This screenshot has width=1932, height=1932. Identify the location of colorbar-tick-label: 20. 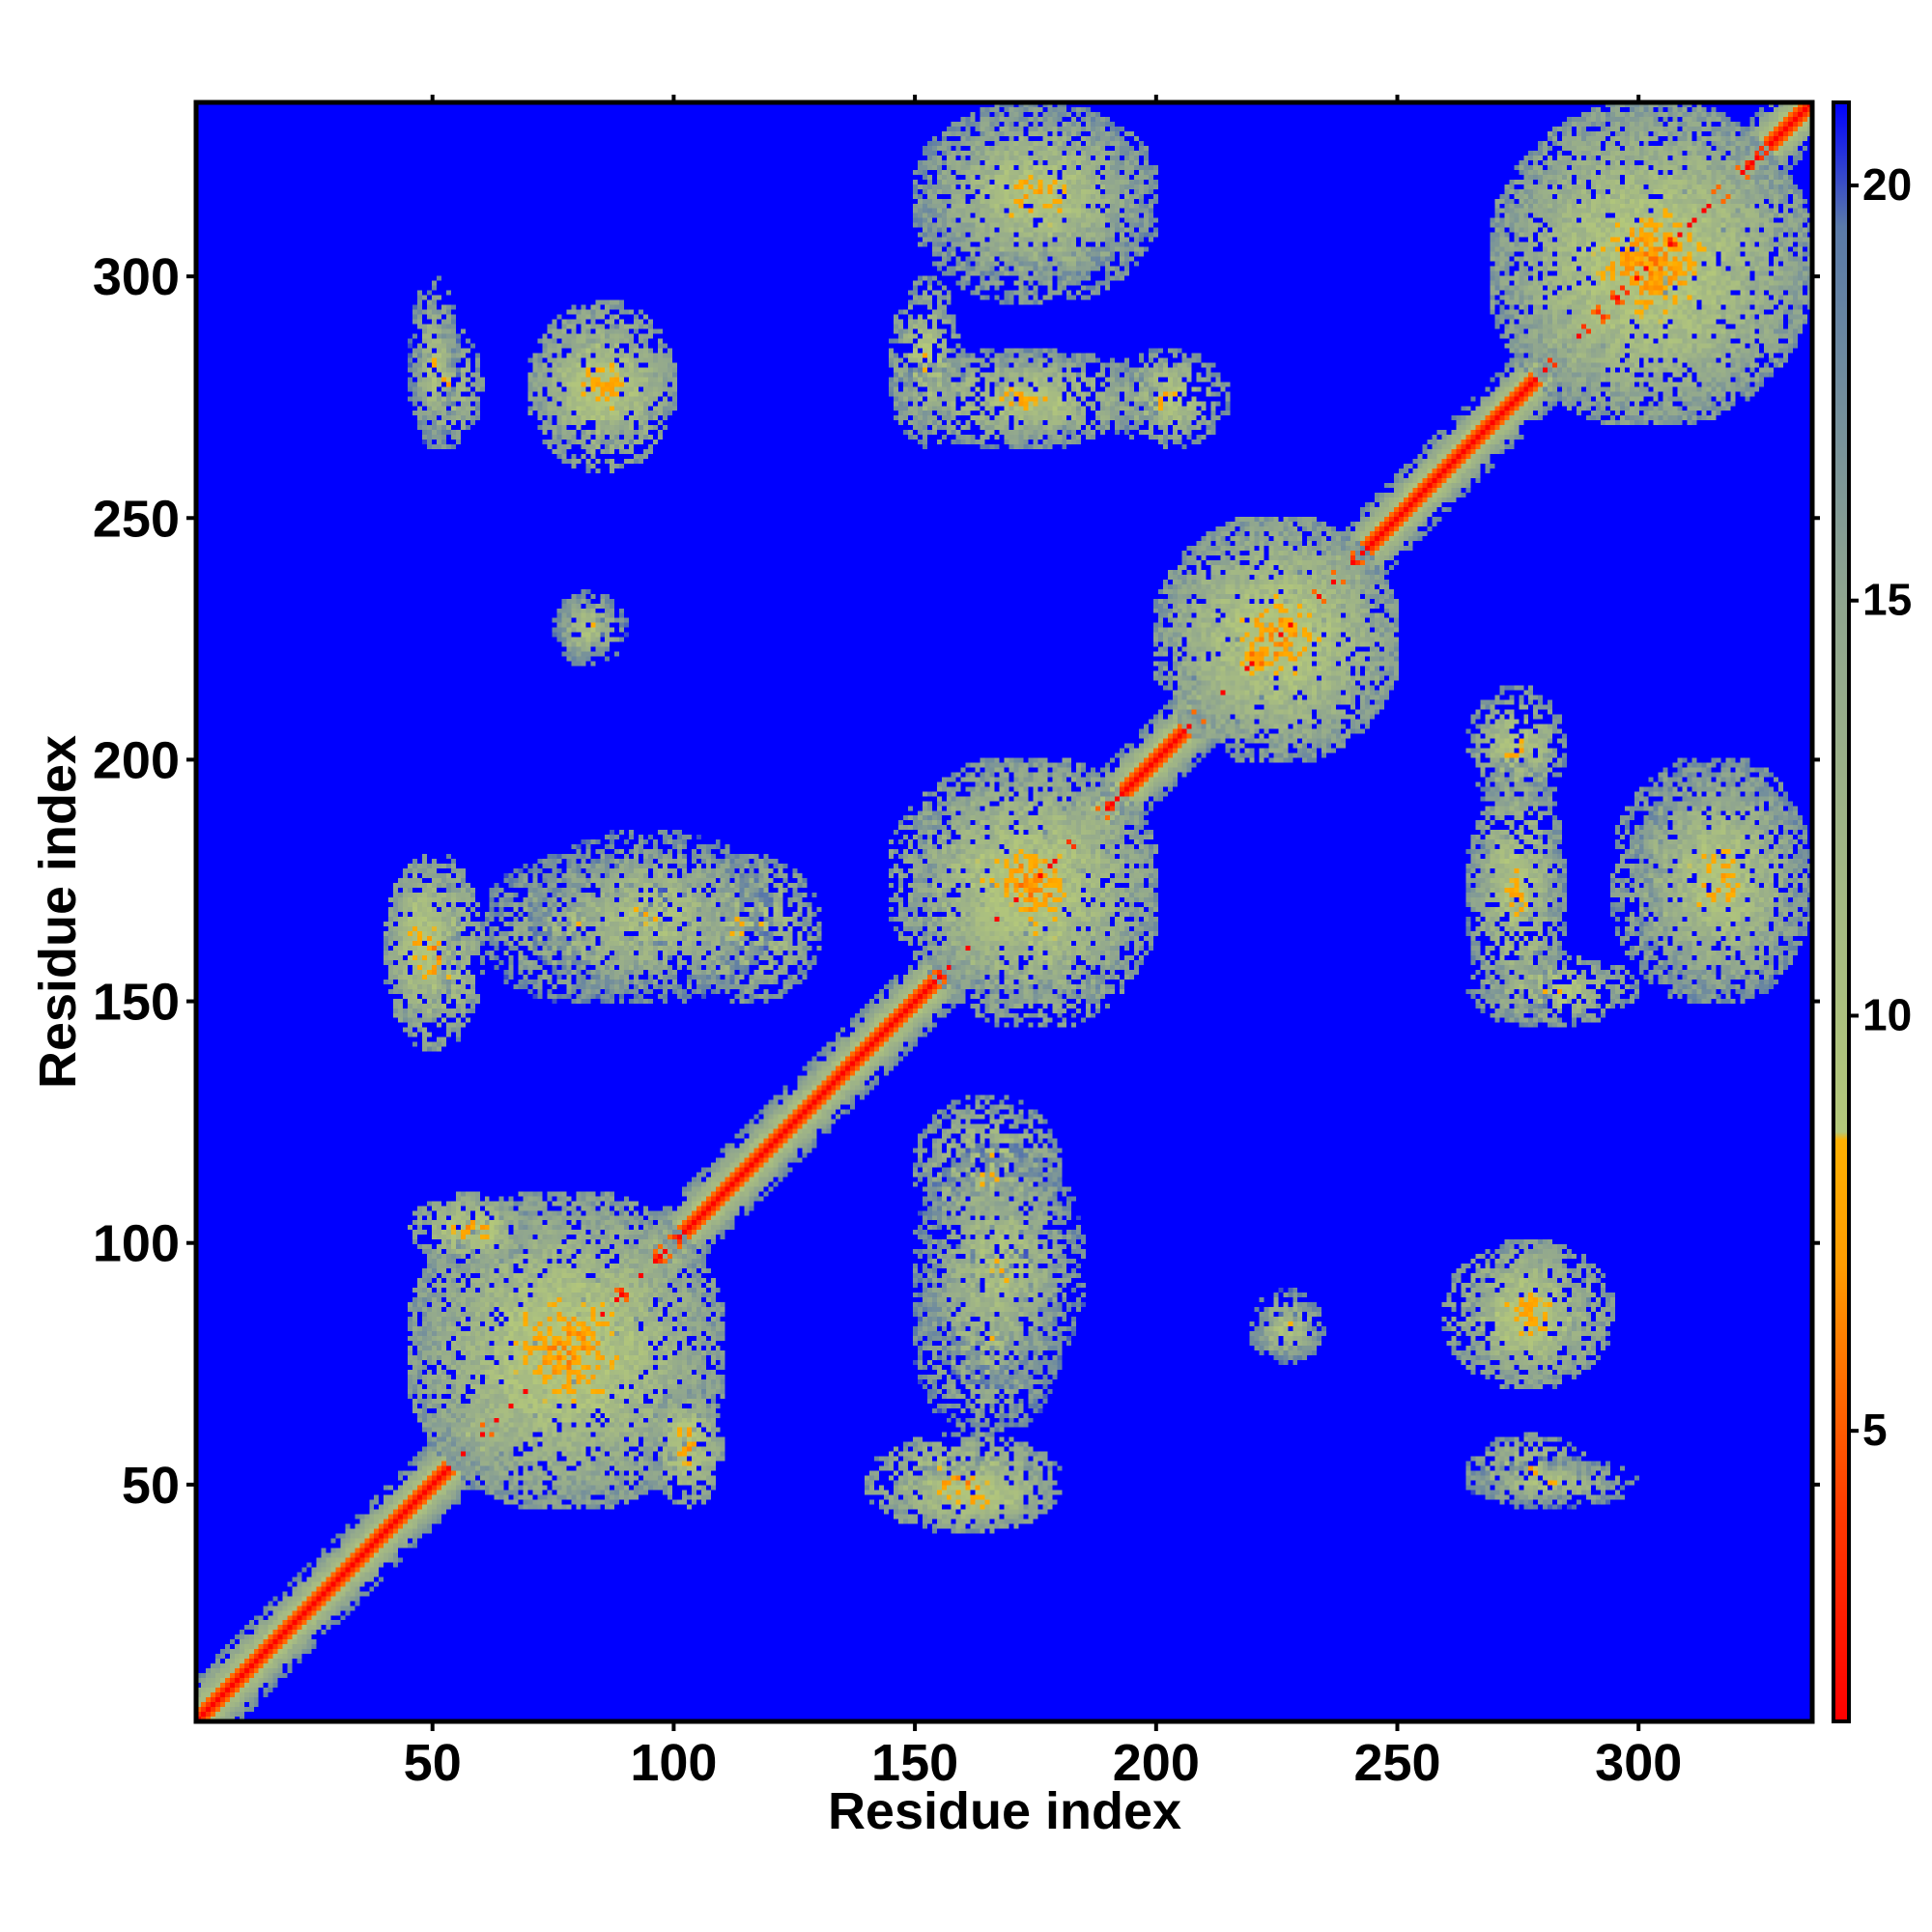
(1887, 184).